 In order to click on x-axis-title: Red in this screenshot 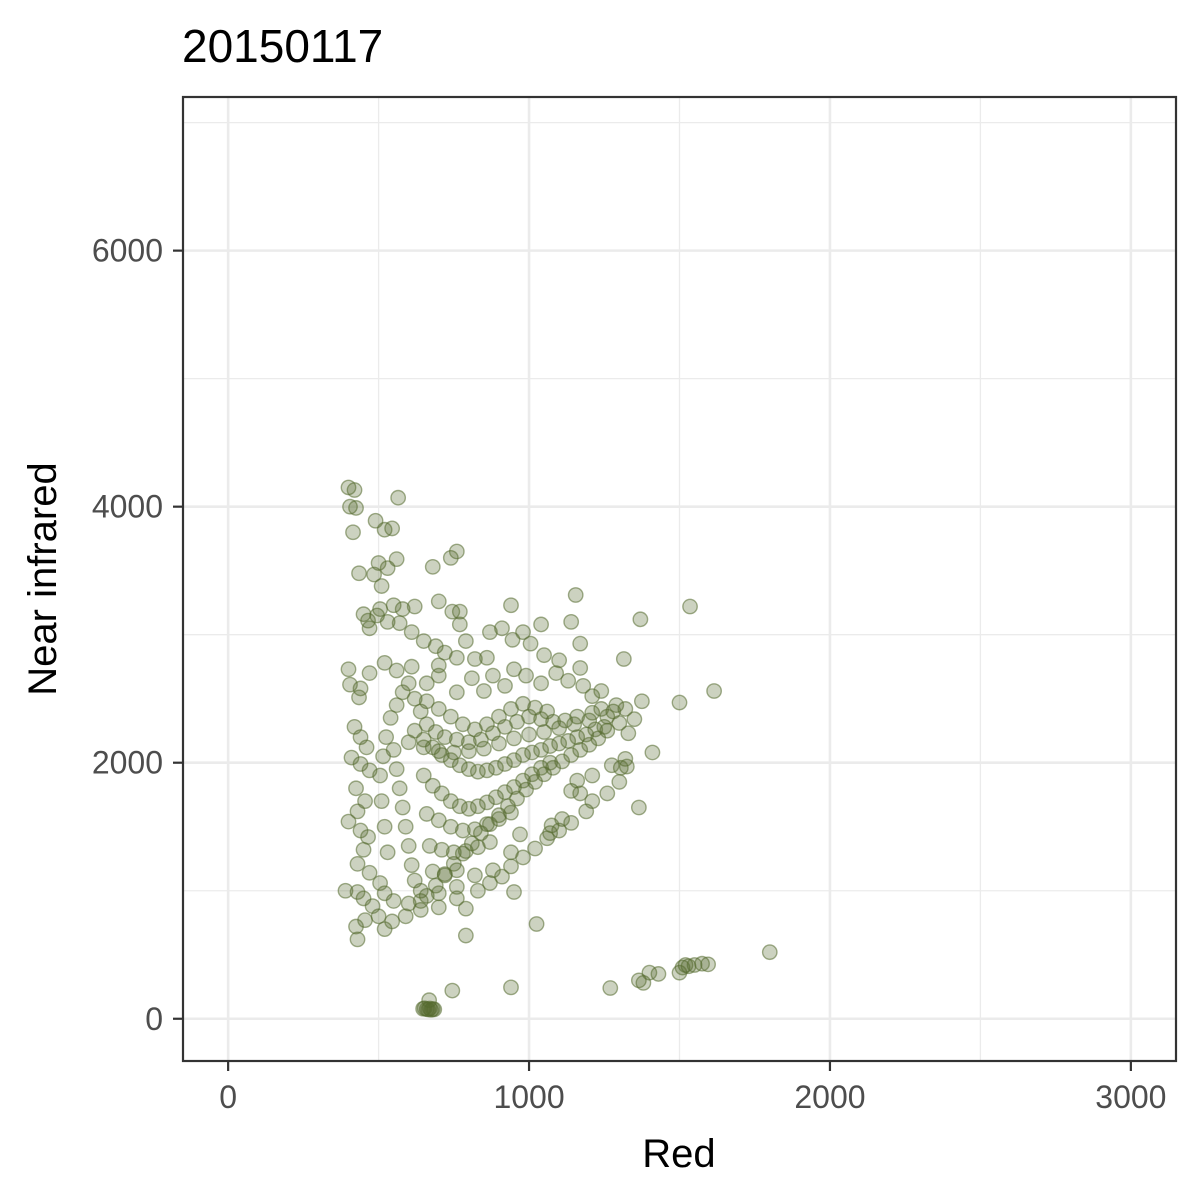, I will do `click(678, 1154)`.